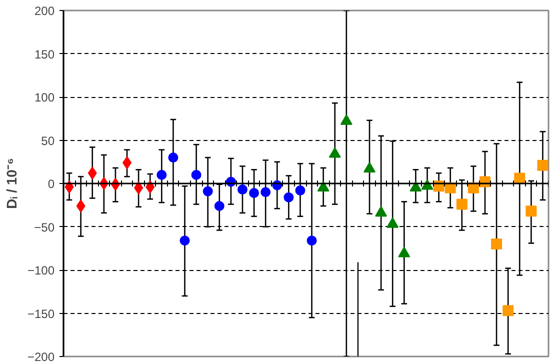 This screenshot has width=552, height=364. Describe the element at coordinates (48, 141) in the screenshot. I see `y-tick-label: 50` at that location.